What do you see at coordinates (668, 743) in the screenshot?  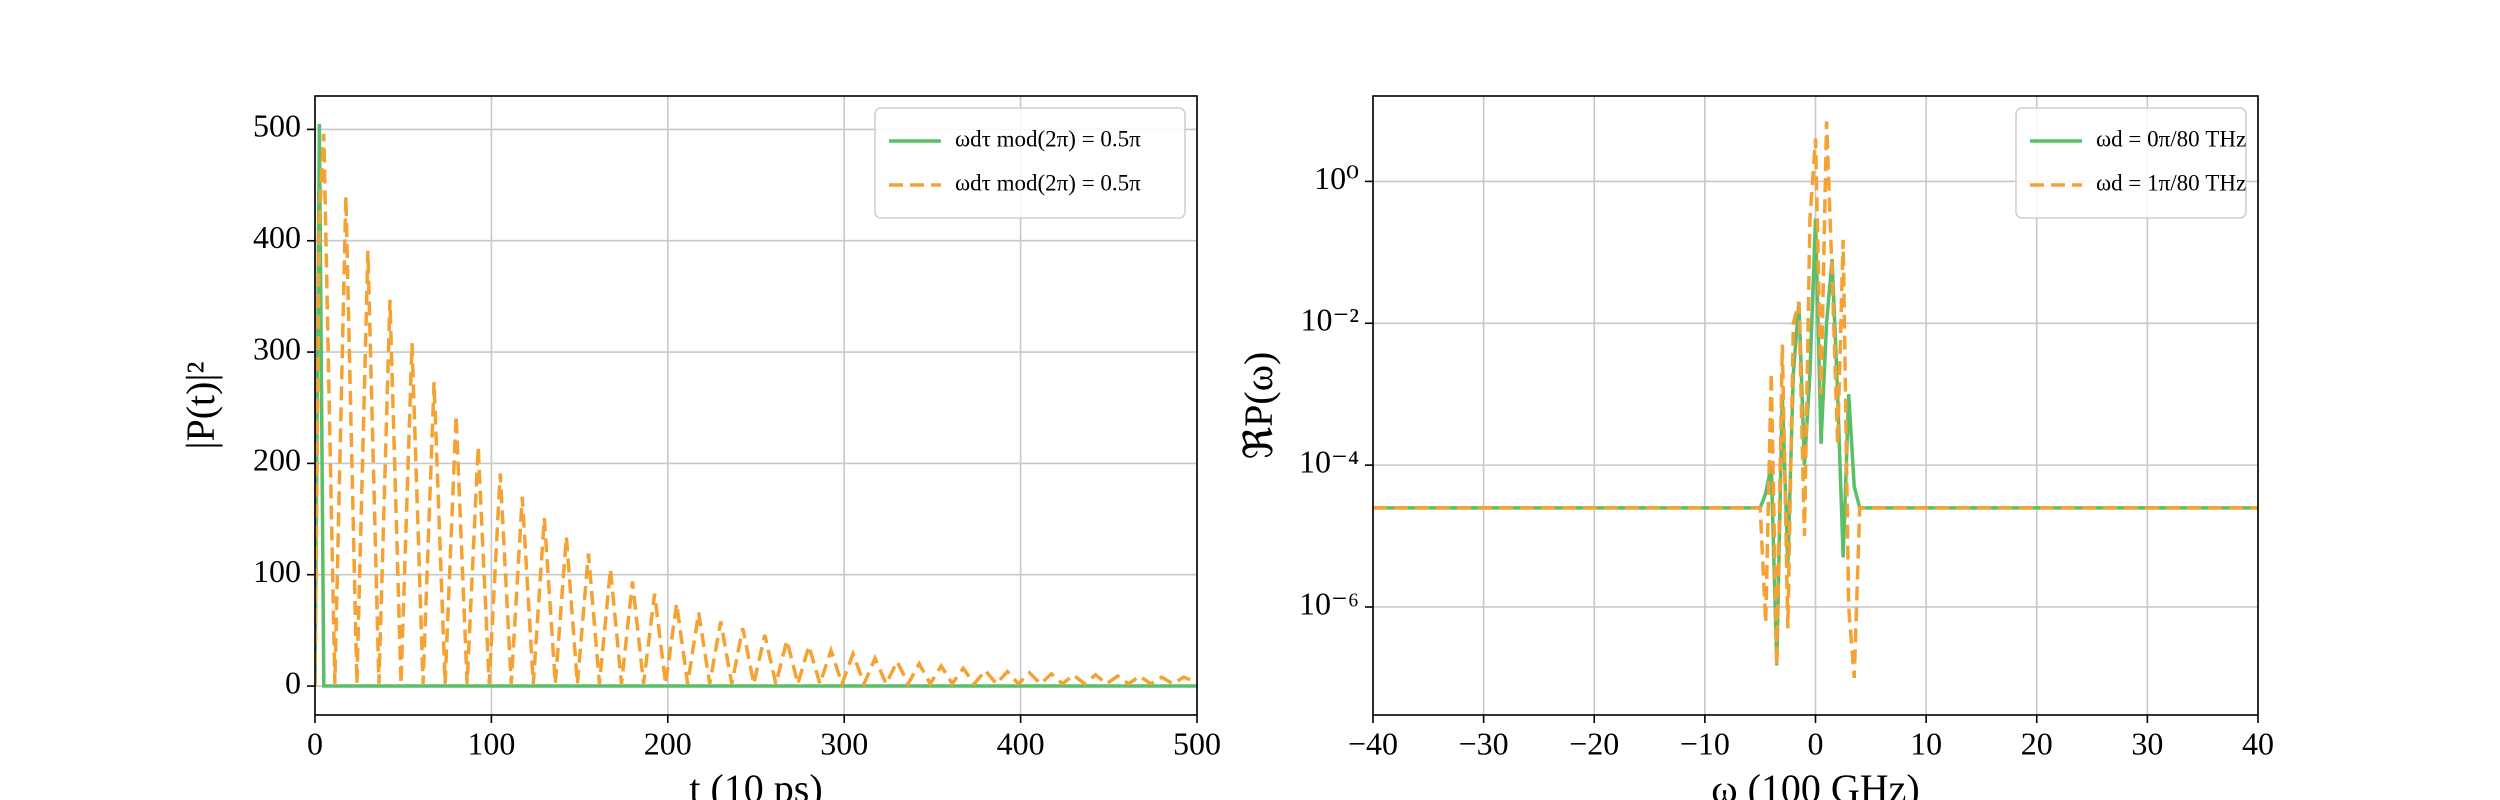 I see `x-tick-label: 200` at bounding box center [668, 743].